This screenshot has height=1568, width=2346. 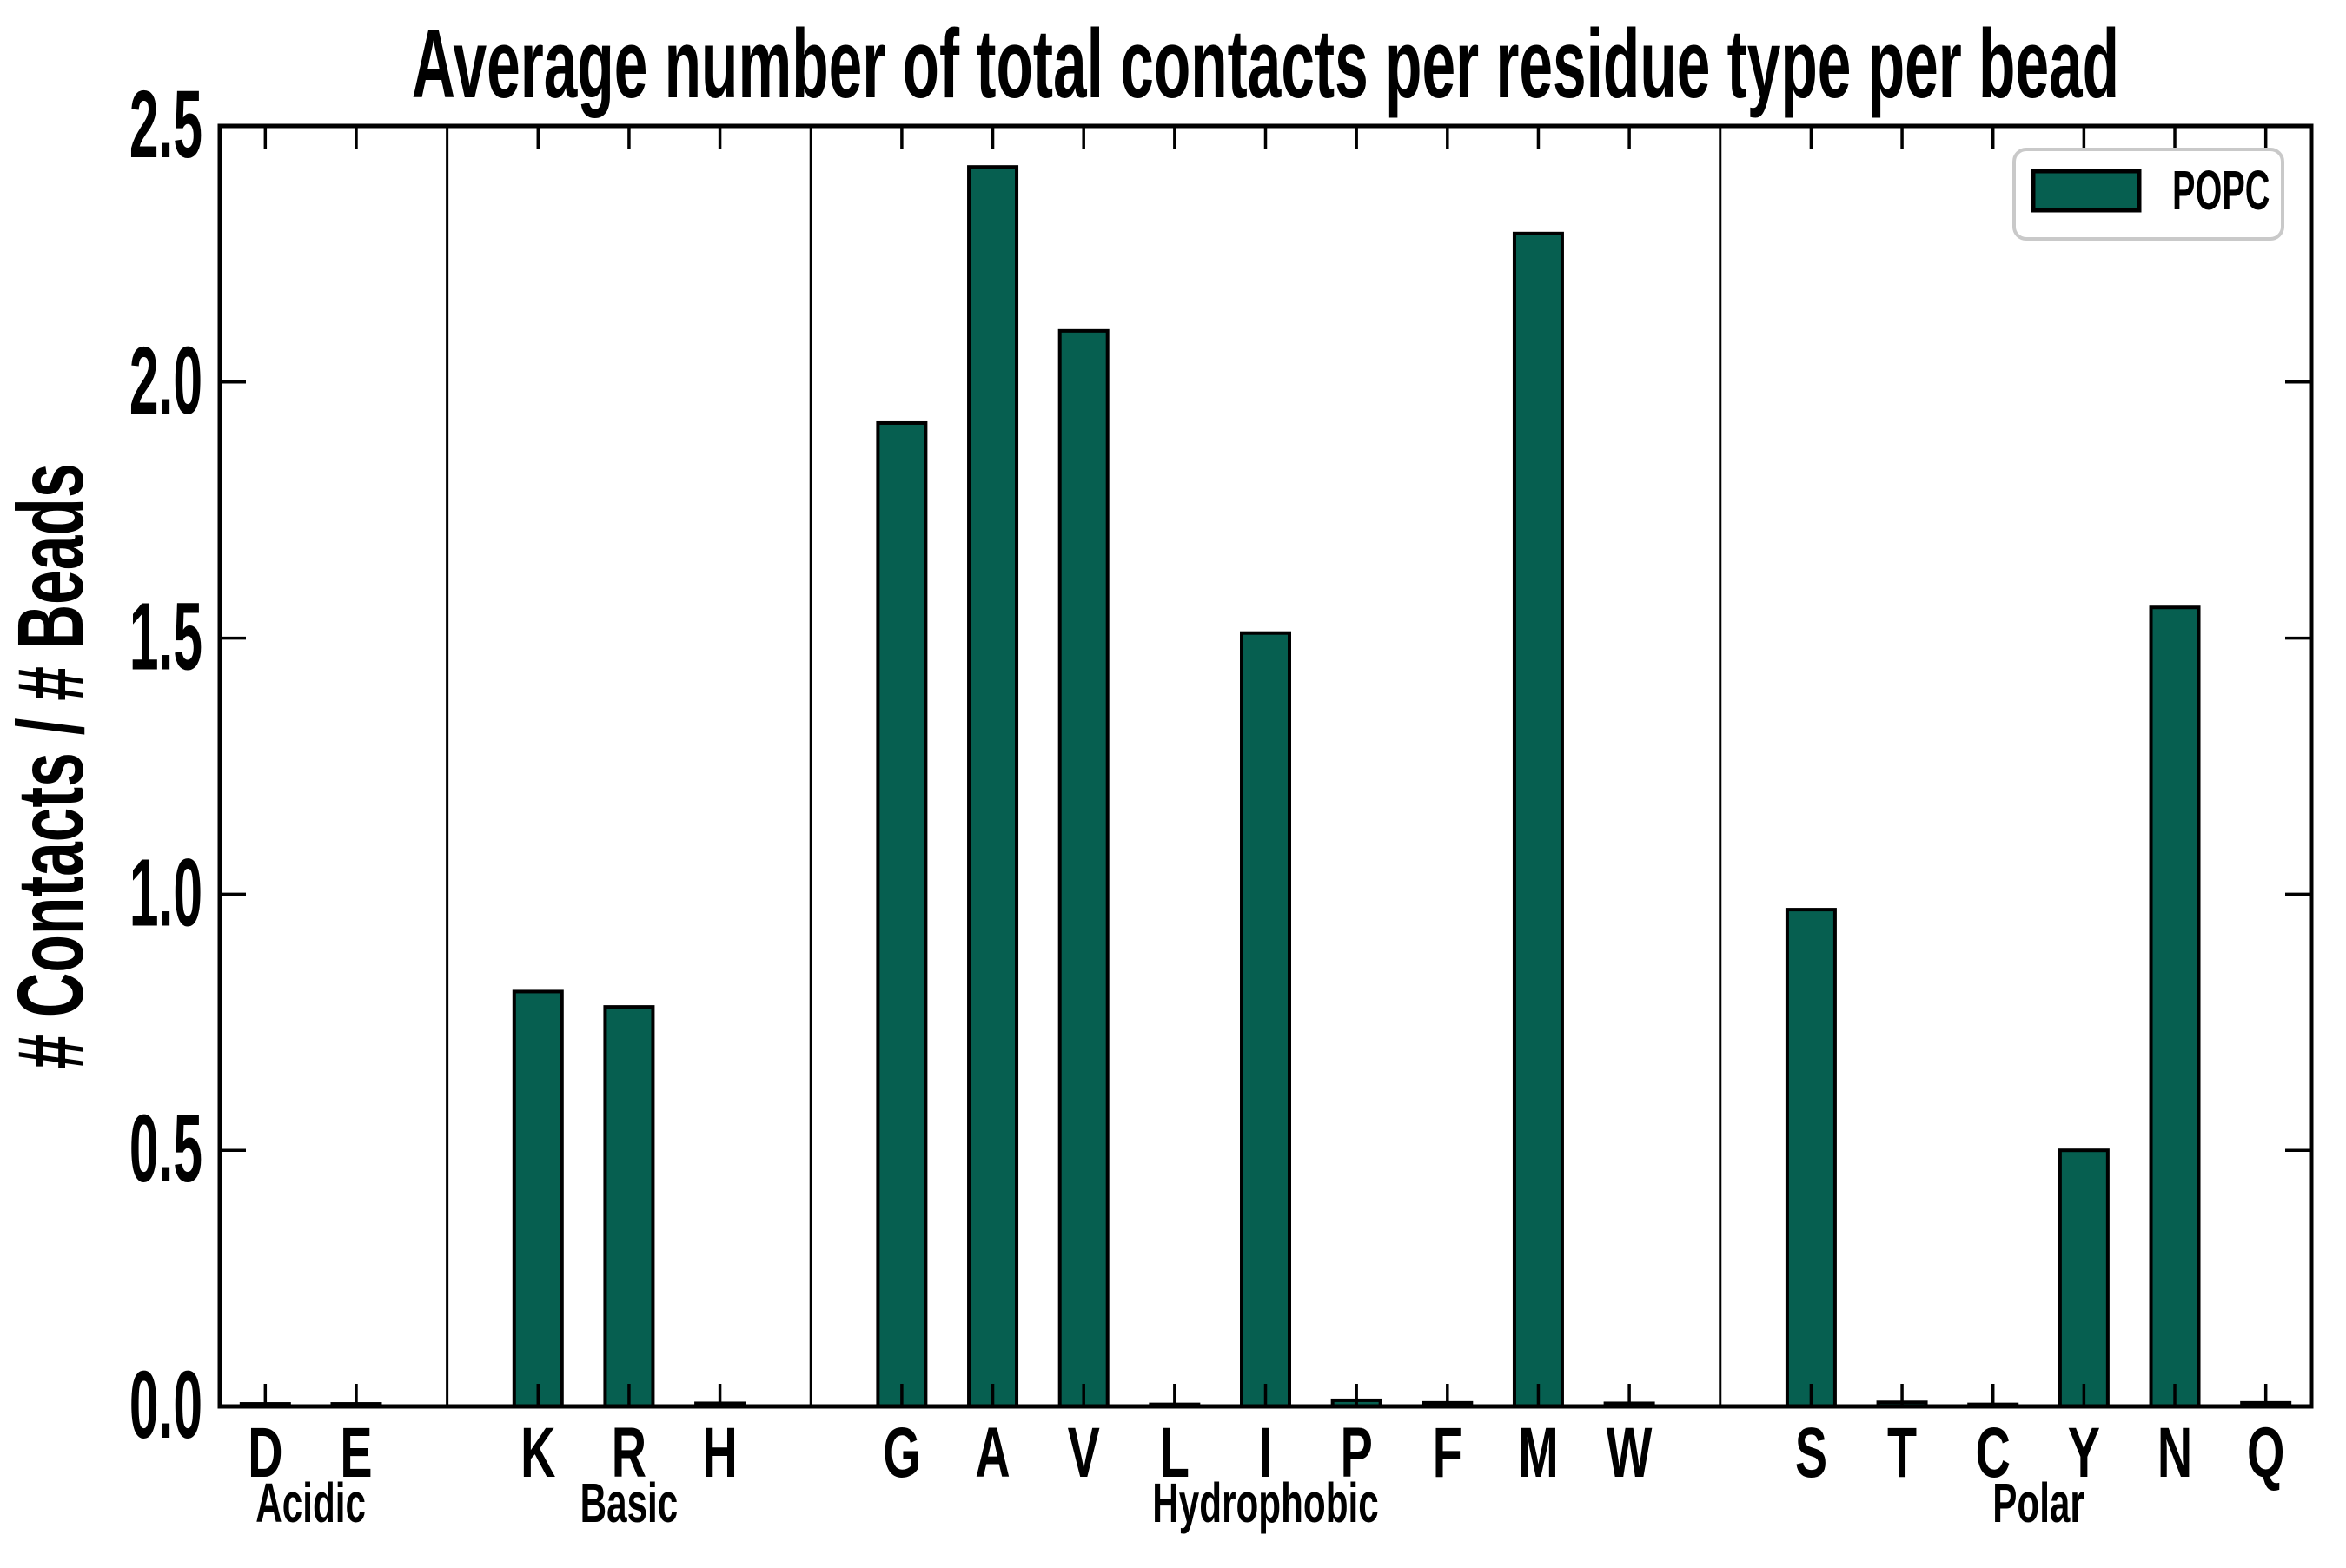 What do you see at coordinates (629, 1503) in the screenshot?
I see `group-label-basic: Basic` at bounding box center [629, 1503].